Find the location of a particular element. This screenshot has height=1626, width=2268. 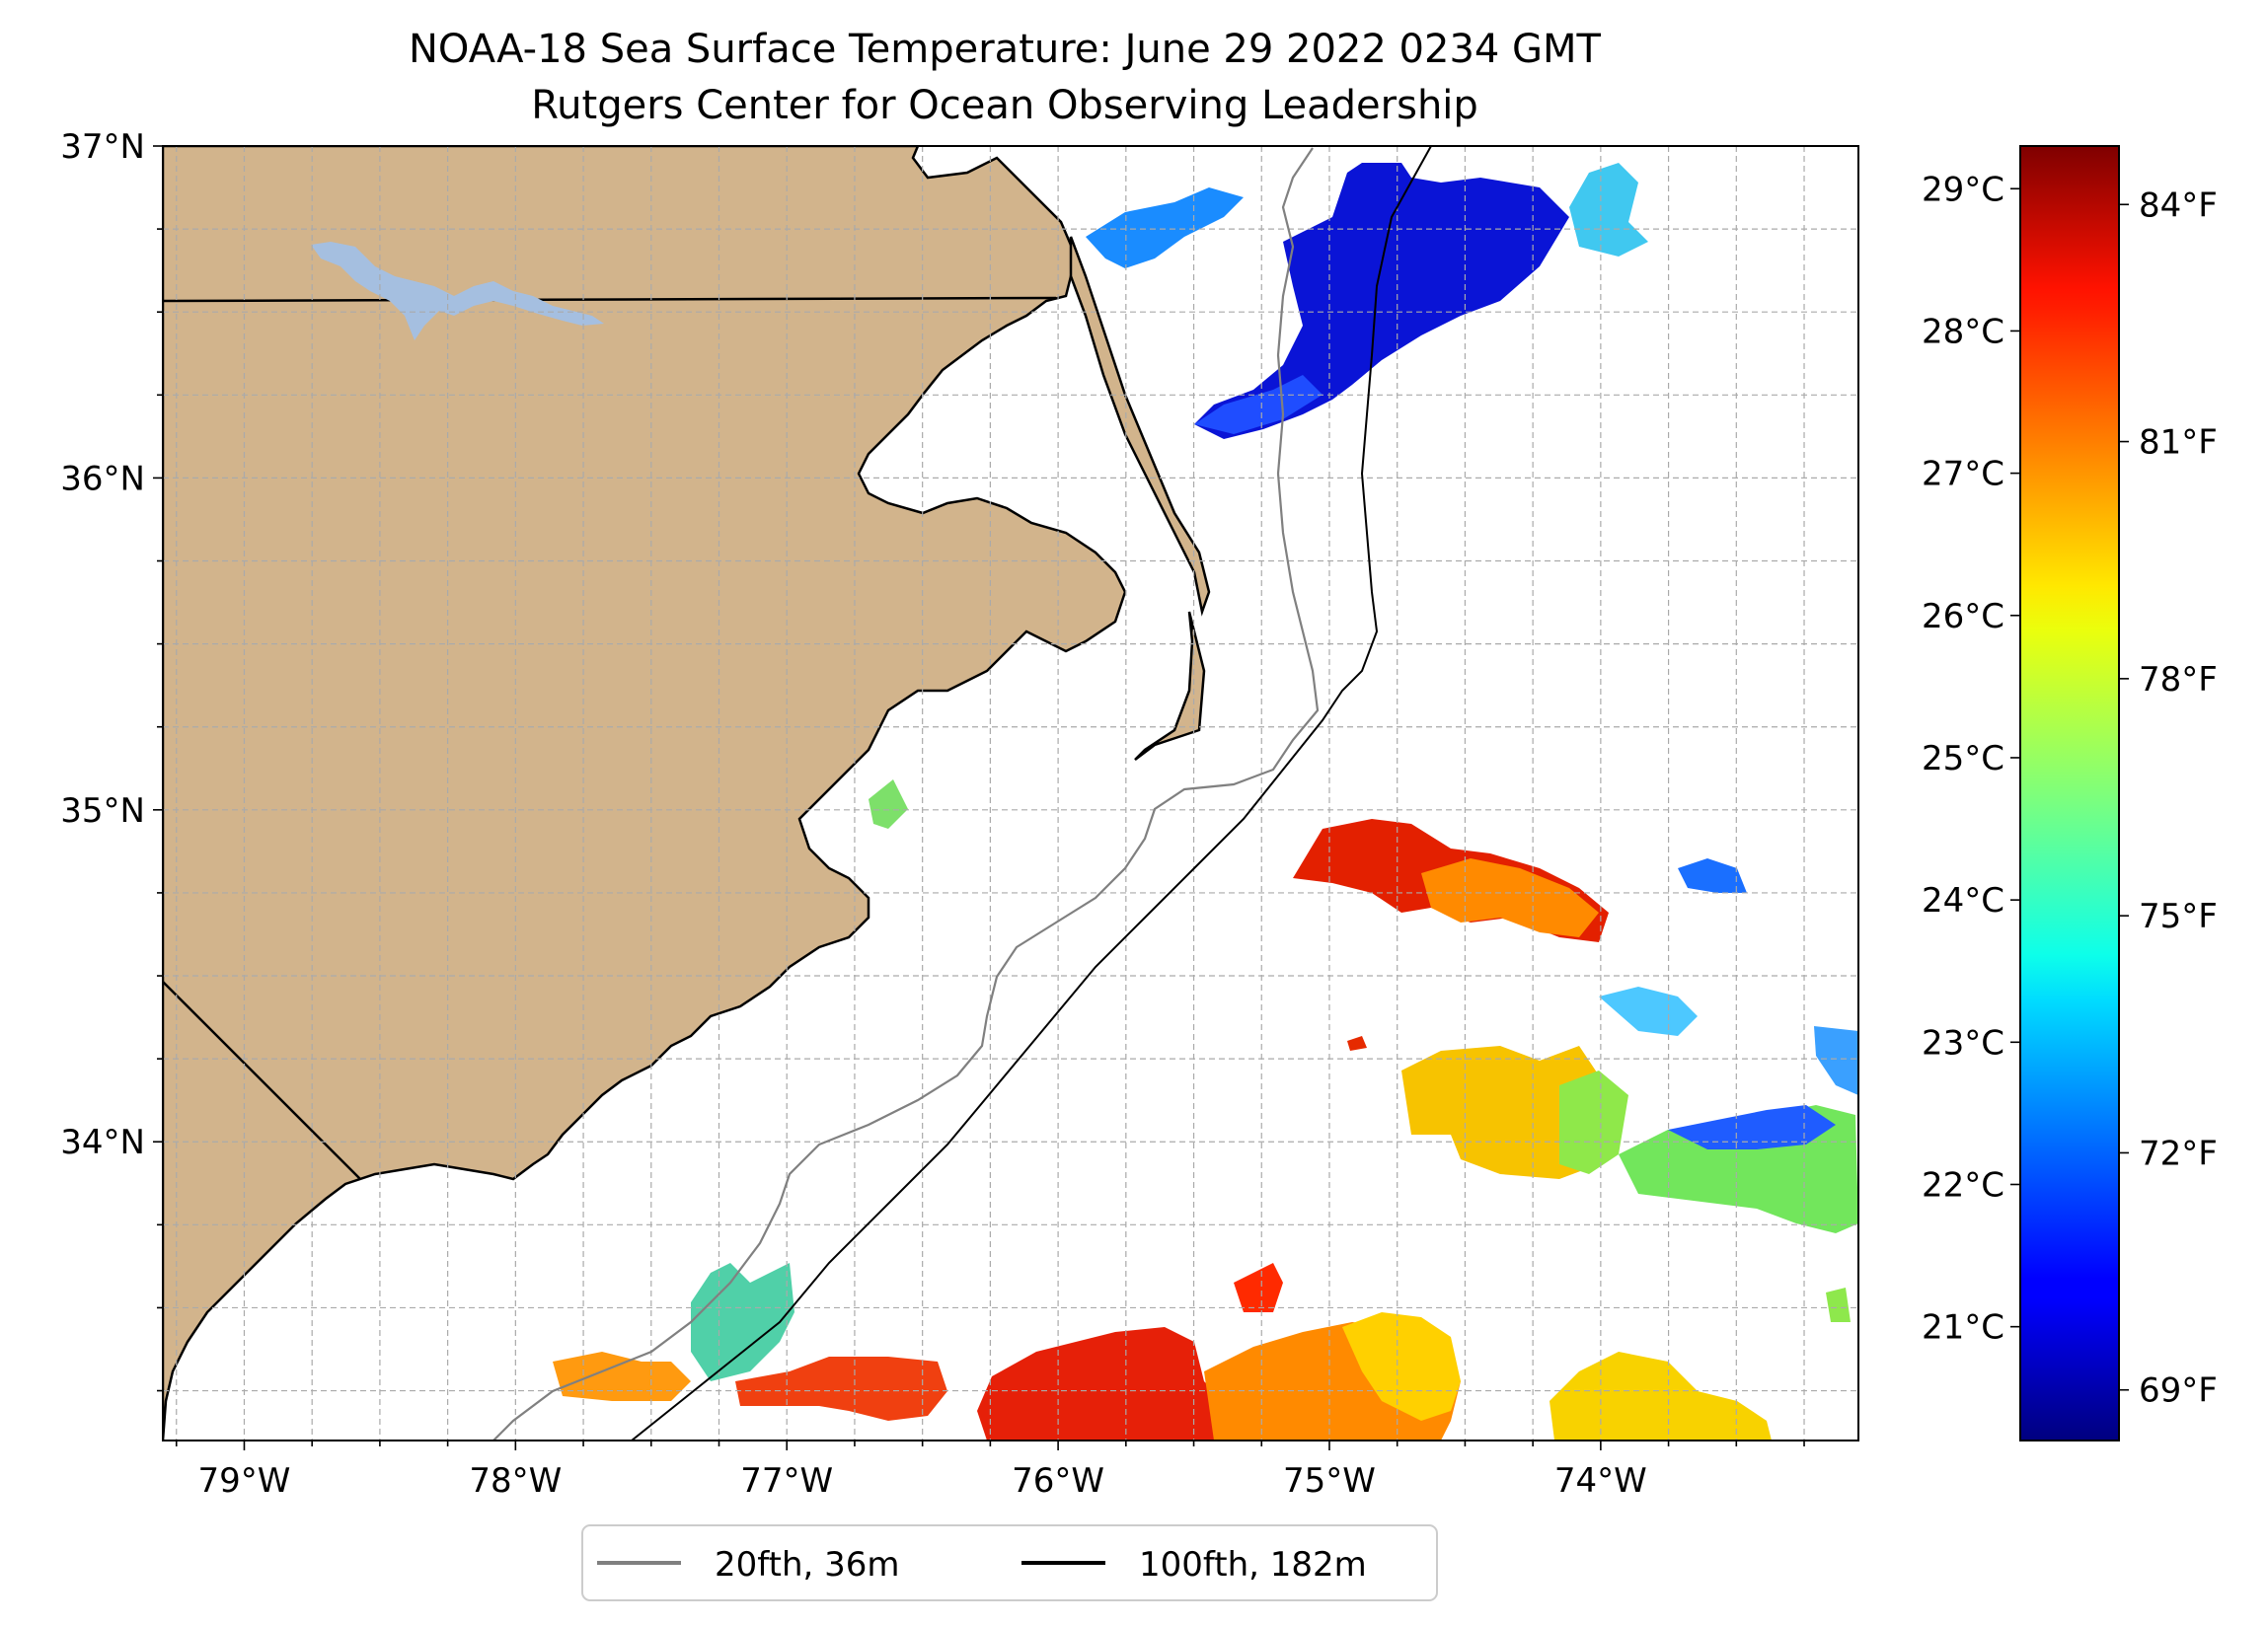

outer-banks is located at coordinates (1140, 426).